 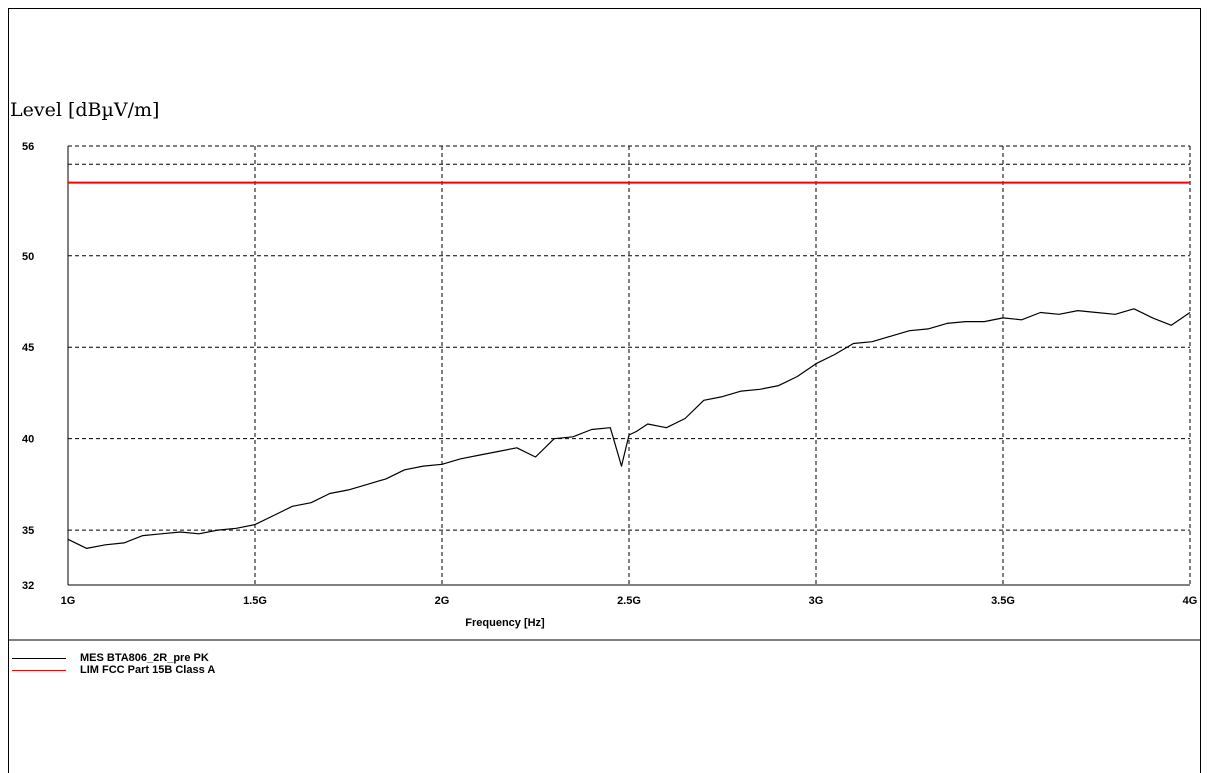 I want to click on y-tick-label: 40, so click(x=28, y=440).